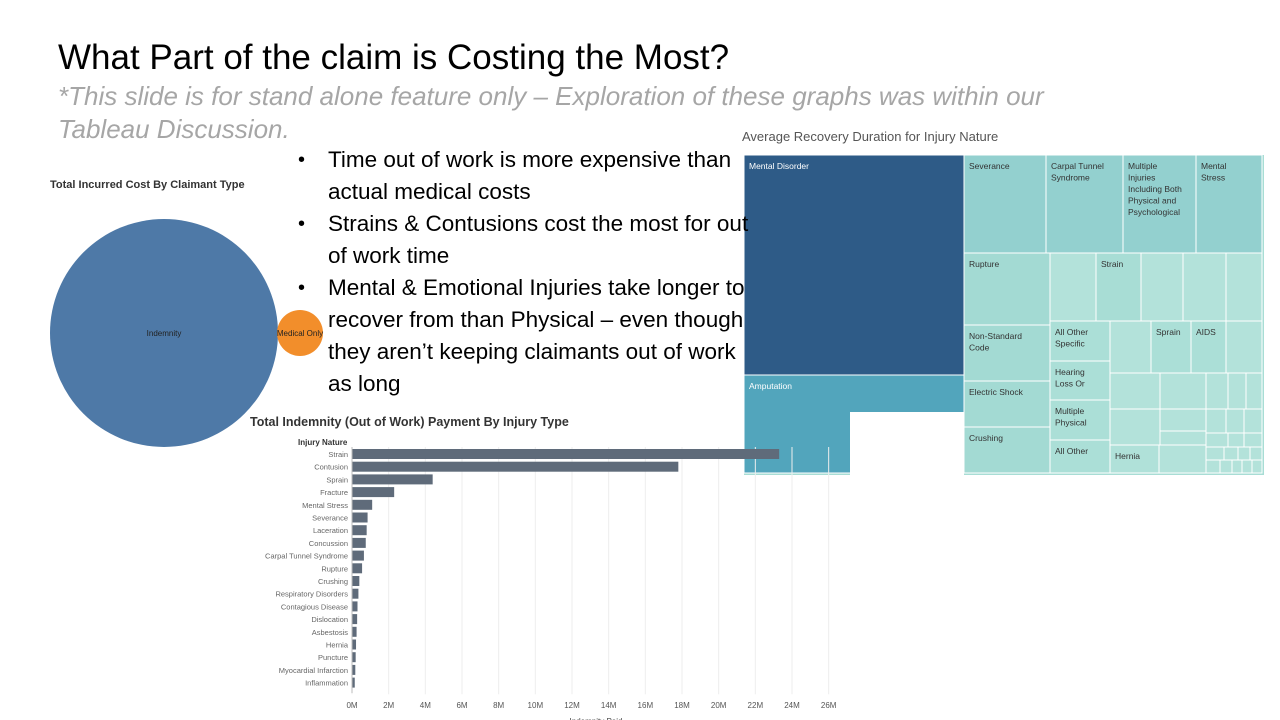  I want to click on treemap-label: Rupture, so click(984, 264).